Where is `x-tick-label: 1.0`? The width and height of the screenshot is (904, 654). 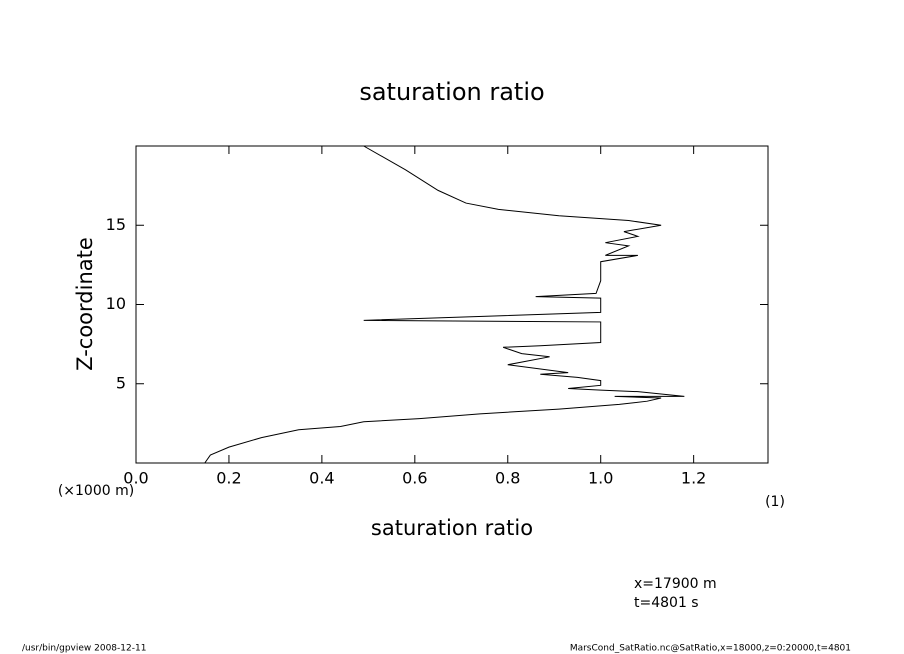 x-tick-label: 1.0 is located at coordinates (600, 478).